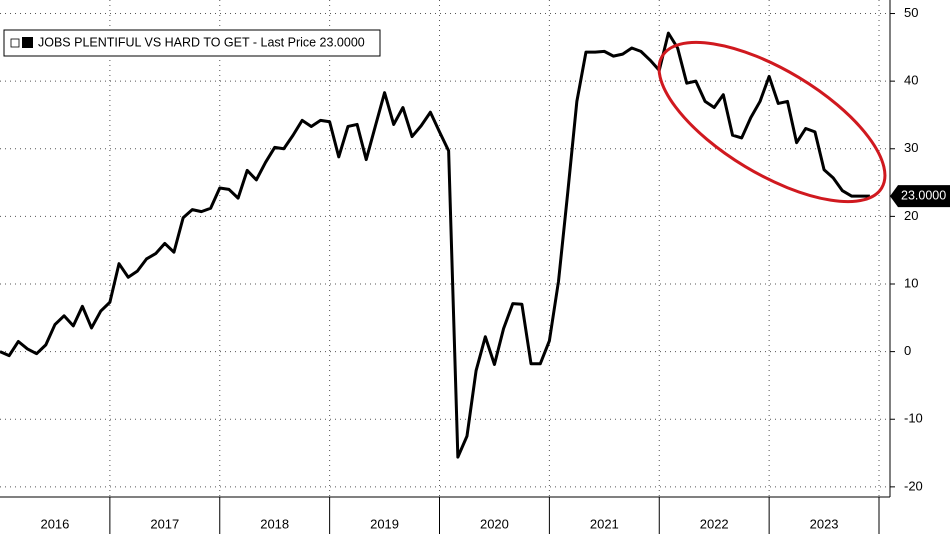 The image size is (951, 534). What do you see at coordinates (15, 43) in the screenshot?
I see `legend-toggle` at bounding box center [15, 43].